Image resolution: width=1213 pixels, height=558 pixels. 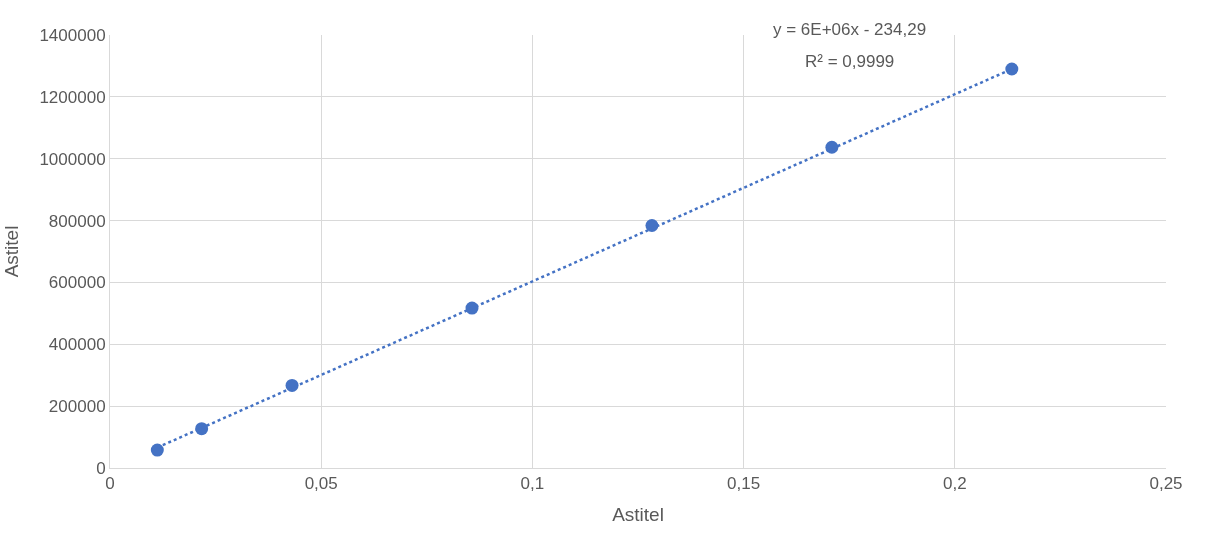 What do you see at coordinates (744, 484) in the screenshot?
I see `x-tick-label: 0,15` at bounding box center [744, 484].